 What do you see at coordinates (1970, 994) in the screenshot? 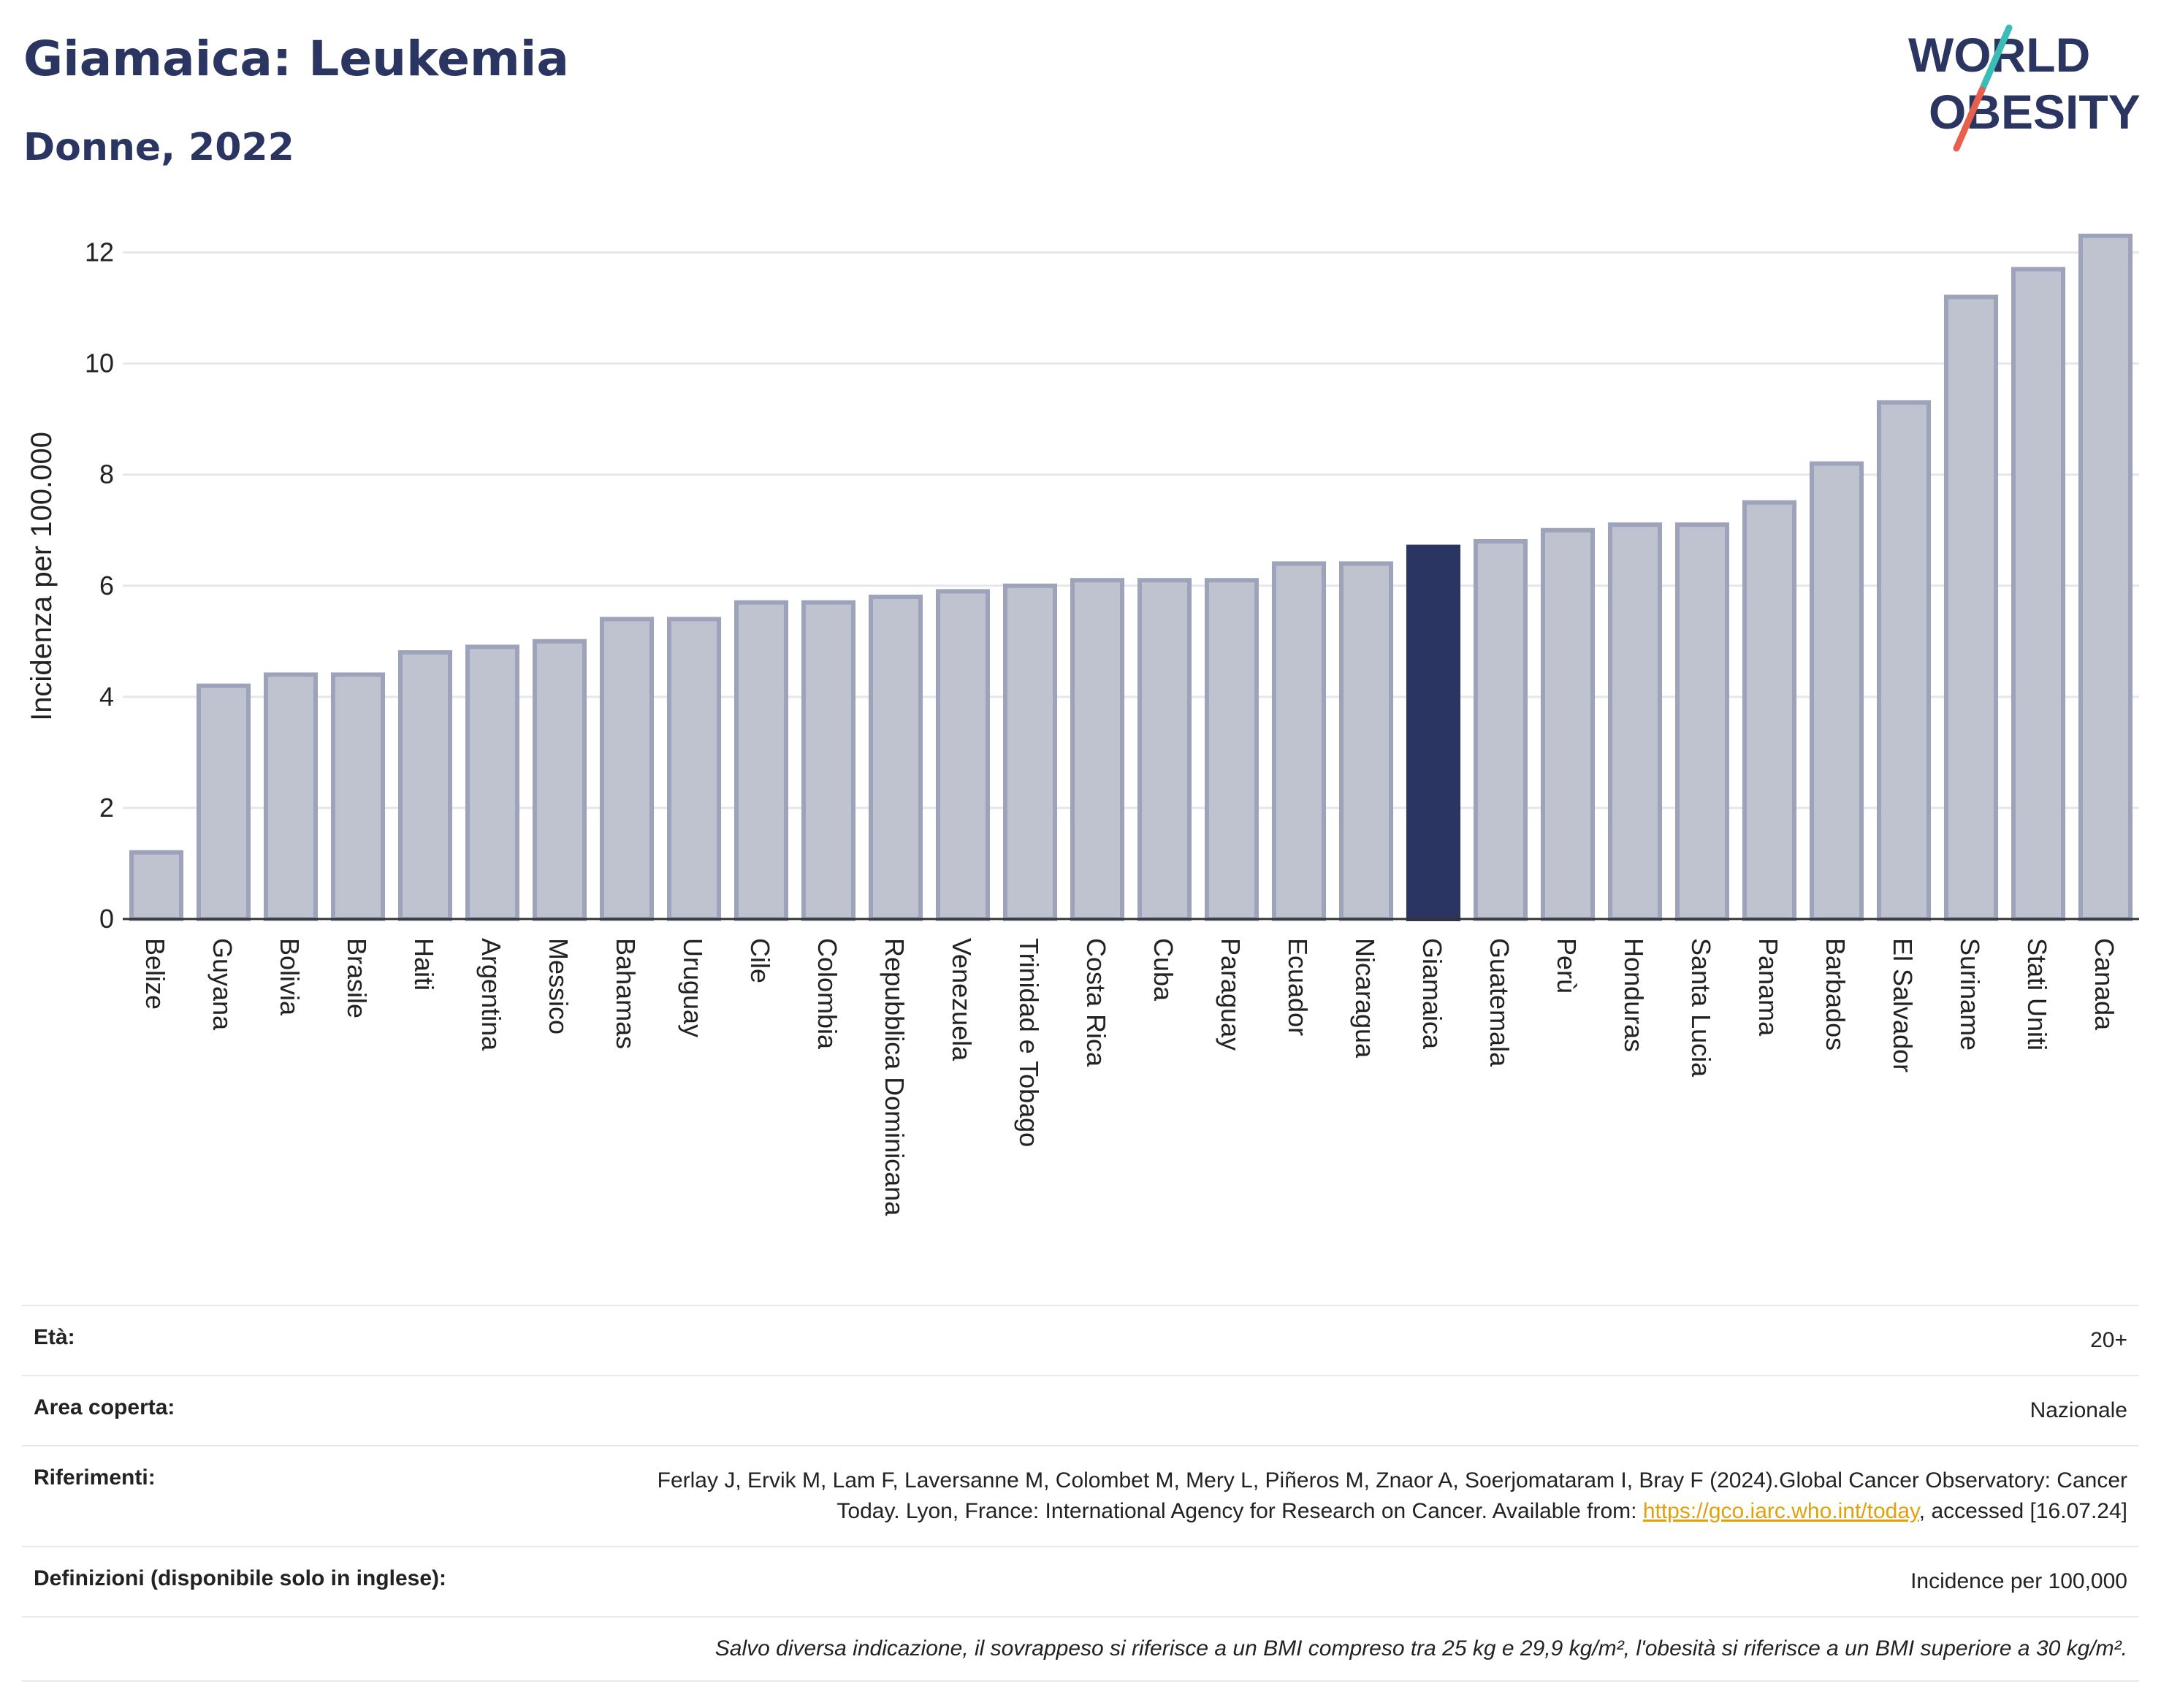
I see `x-tick-label: Suriname` at bounding box center [1970, 994].